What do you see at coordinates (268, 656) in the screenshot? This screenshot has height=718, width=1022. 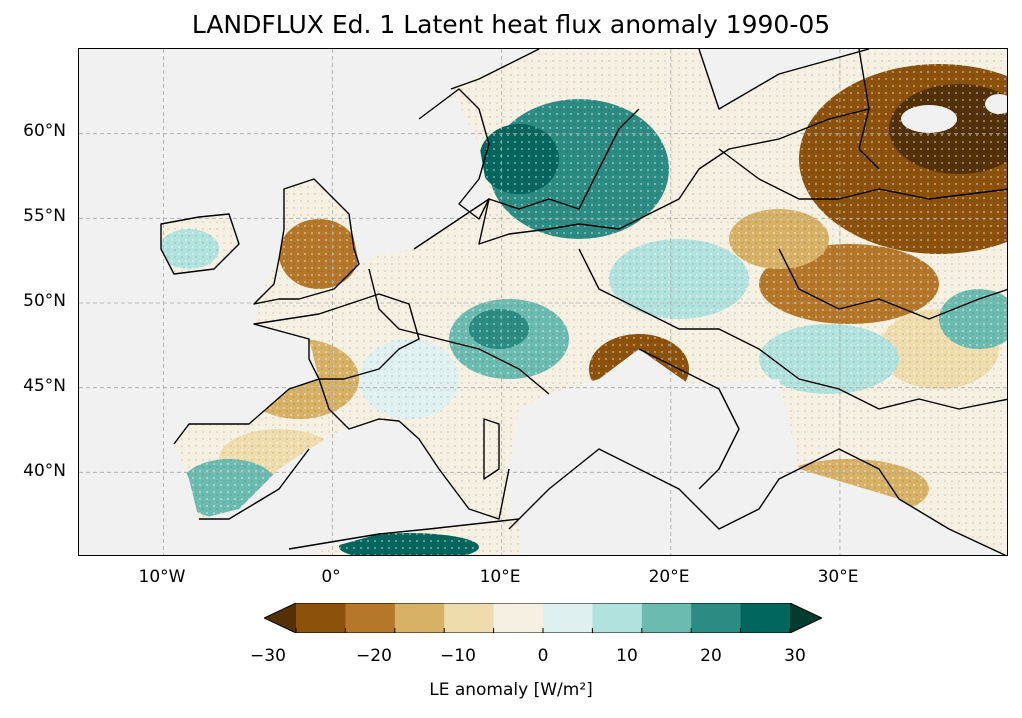 I see `colorbar-tick-label: −30` at bounding box center [268, 656].